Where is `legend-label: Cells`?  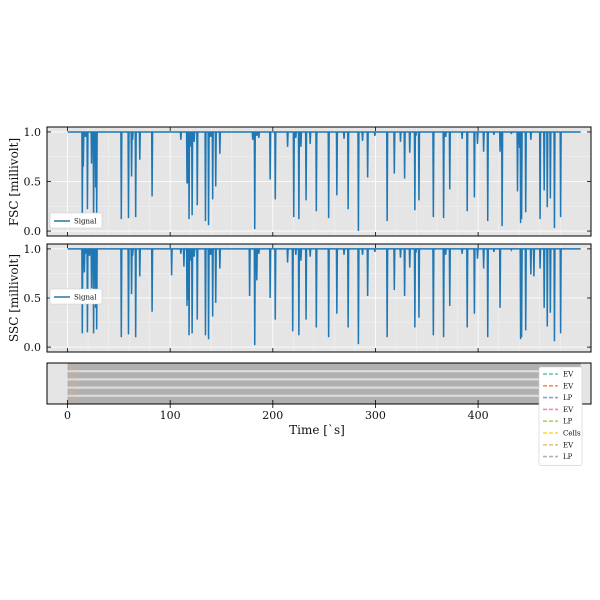
legend-label: Cells is located at coordinates (572, 434).